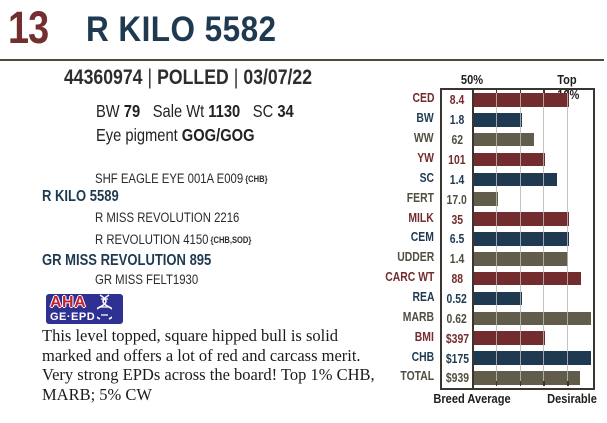 This screenshot has height=423, width=607. Describe the element at coordinates (263, 111) in the screenshot. I see `sc-label: SC` at that location.